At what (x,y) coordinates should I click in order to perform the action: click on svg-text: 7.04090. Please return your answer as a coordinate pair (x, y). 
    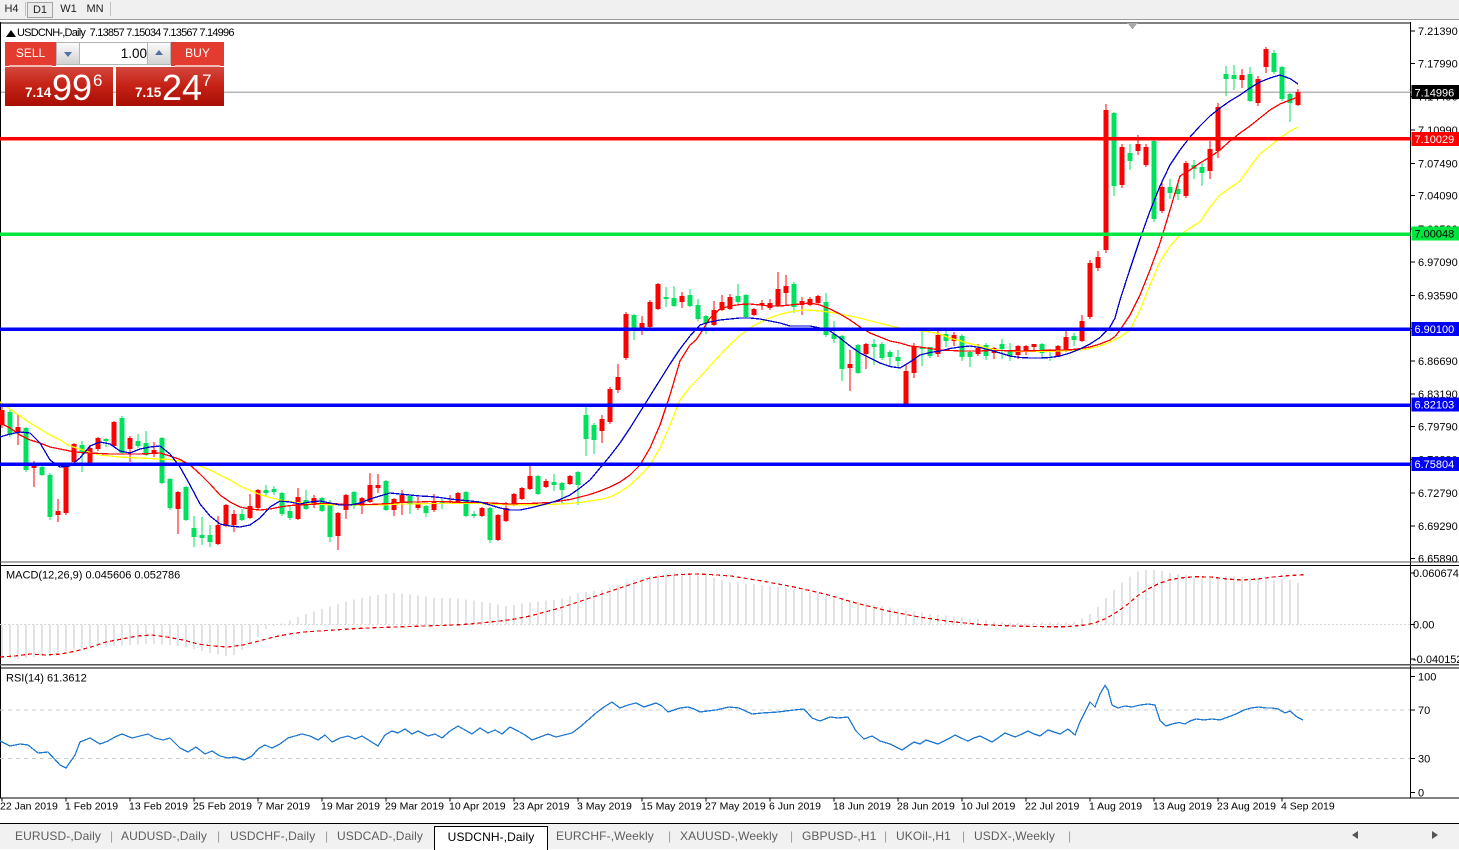
    Looking at the image, I should click on (1438, 197).